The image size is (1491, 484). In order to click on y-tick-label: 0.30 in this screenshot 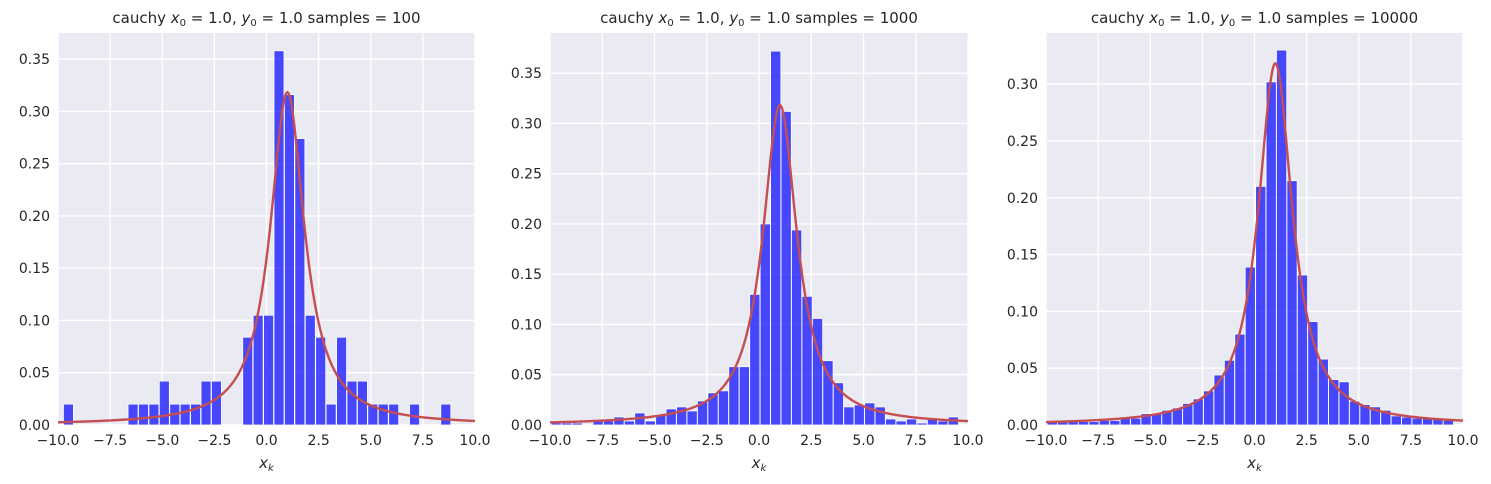, I will do `click(34, 112)`.